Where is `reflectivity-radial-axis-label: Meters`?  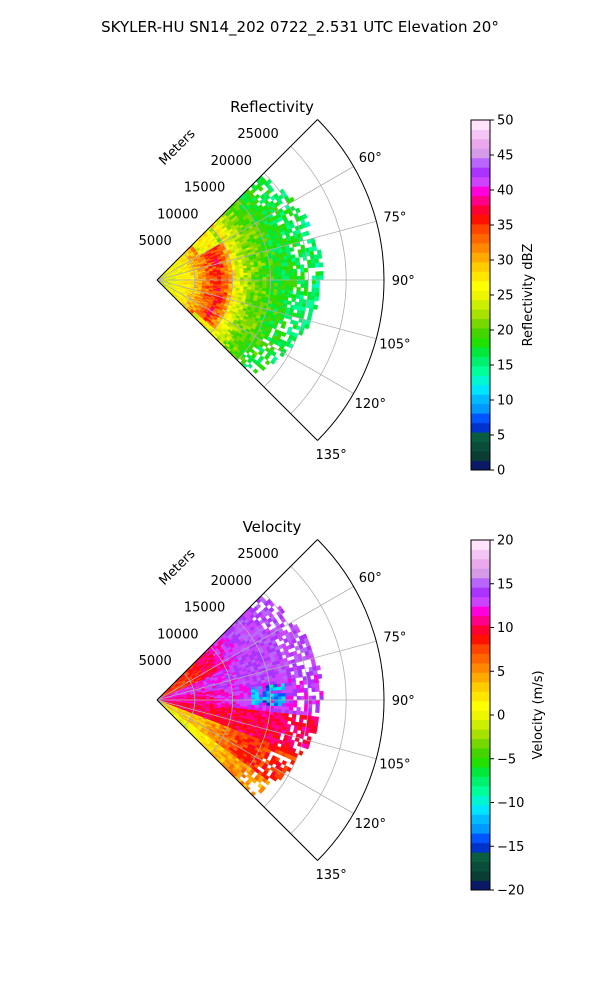
reflectivity-radial-axis-label: Meters is located at coordinates (178, 147).